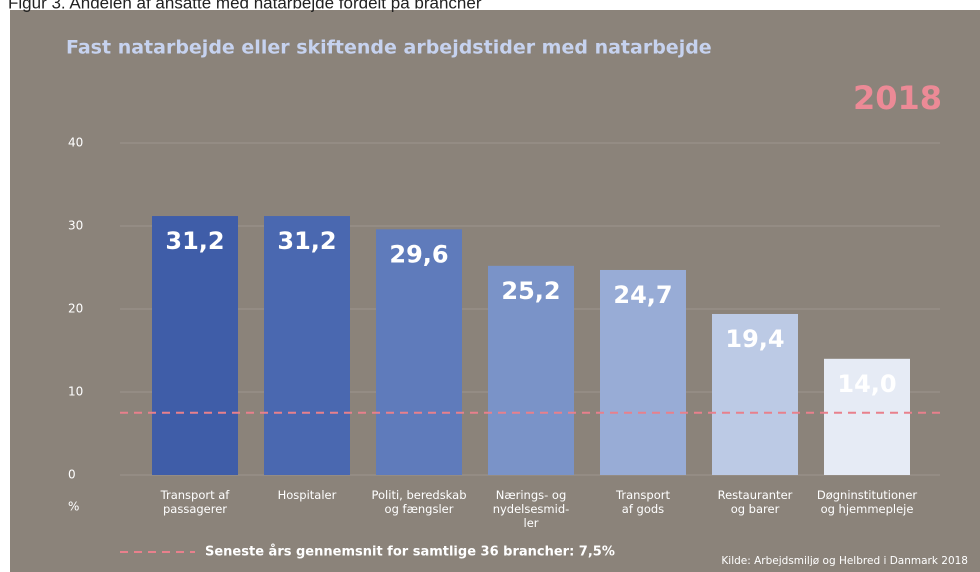 The image size is (980, 572). I want to click on x-tick-label: Døgninstitutioner og hjemmepleje, so click(867, 502).